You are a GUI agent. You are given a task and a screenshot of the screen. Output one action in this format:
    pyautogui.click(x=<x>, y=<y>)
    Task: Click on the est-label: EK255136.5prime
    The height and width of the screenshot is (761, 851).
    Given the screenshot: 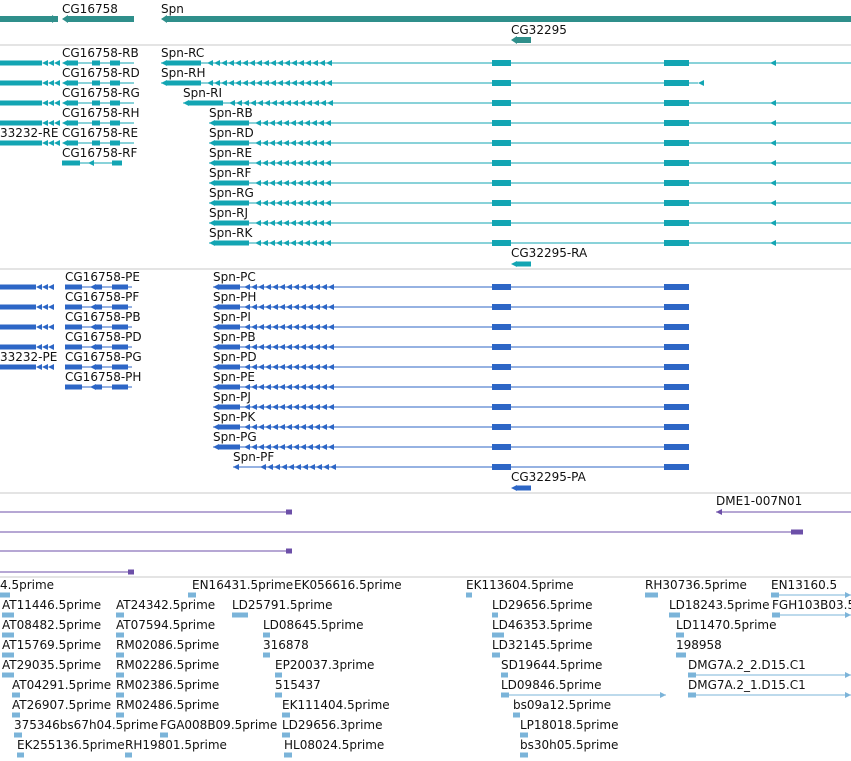 What is the action you would take?
    pyautogui.click(x=71, y=745)
    